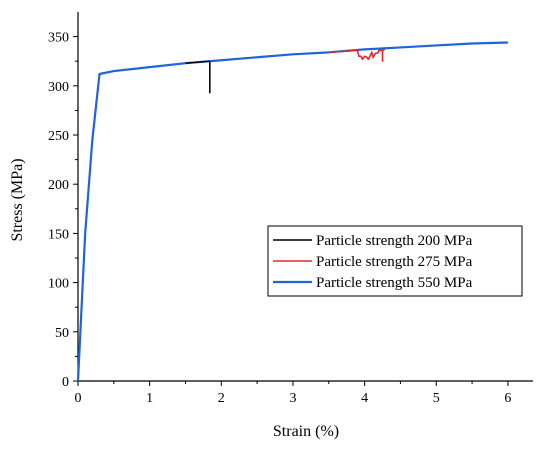 The height and width of the screenshot is (449, 550). What do you see at coordinates (306, 431) in the screenshot?
I see `x-axis-title: Strain (%)` at bounding box center [306, 431].